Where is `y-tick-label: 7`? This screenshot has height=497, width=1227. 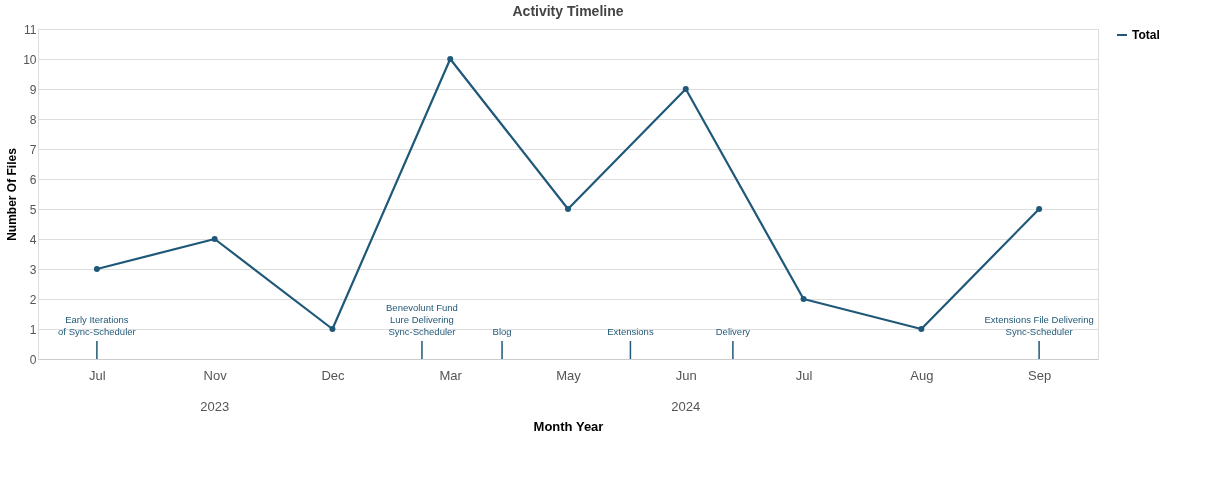
y-tick-label: 7 is located at coordinates (33, 149).